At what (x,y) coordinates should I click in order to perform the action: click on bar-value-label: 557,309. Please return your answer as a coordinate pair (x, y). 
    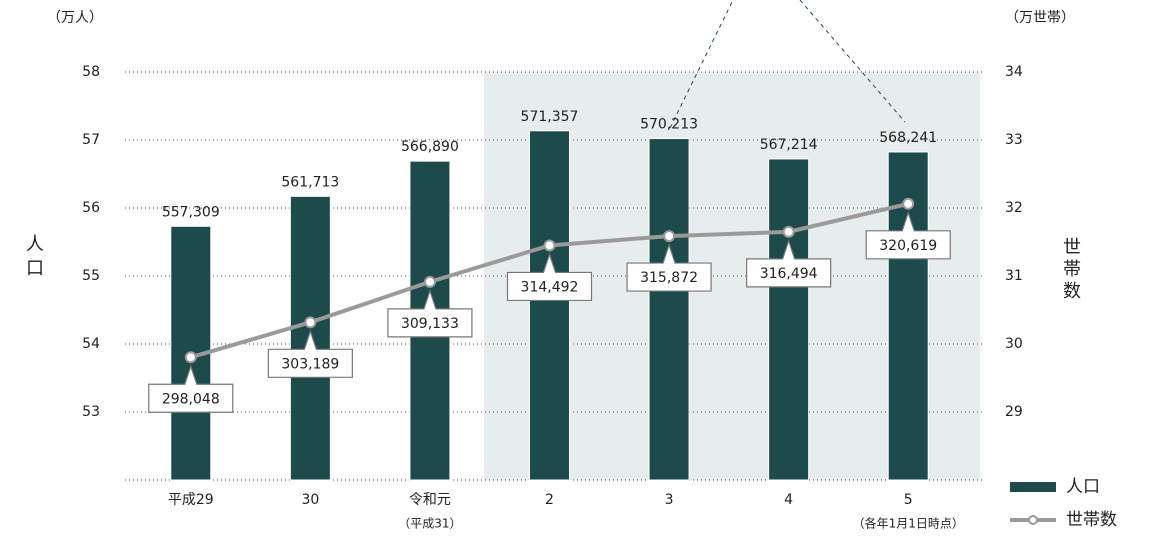
    Looking at the image, I should click on (191, 212).